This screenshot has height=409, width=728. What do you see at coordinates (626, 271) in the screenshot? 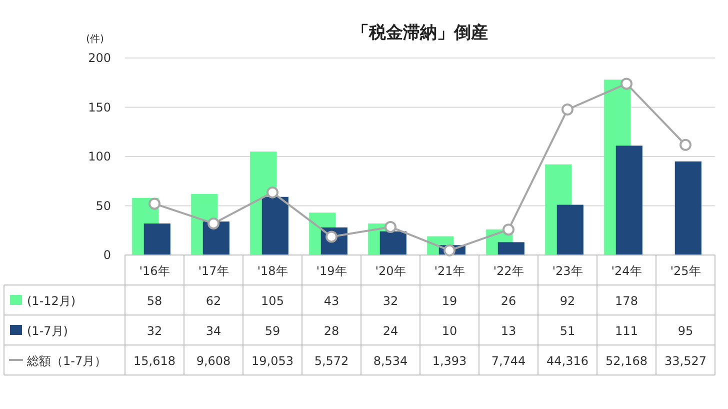
I see `x-tick-label: '24年` at bounding box center [626, 271].